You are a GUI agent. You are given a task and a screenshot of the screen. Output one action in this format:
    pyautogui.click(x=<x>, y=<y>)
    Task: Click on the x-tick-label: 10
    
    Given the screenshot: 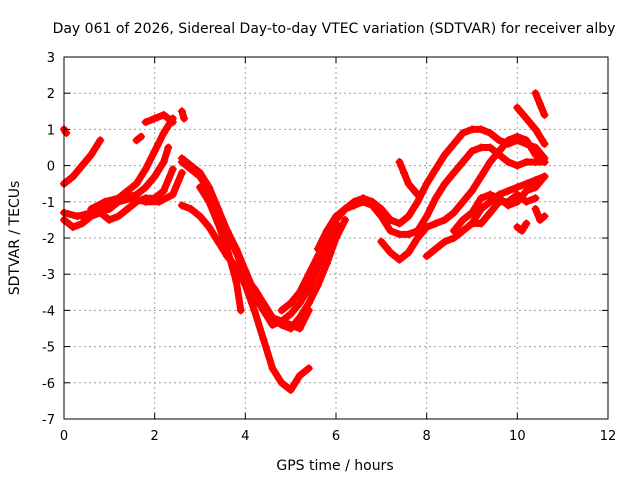 What is the action you would take?
    pyautogui.click(x=517, y=436)
    